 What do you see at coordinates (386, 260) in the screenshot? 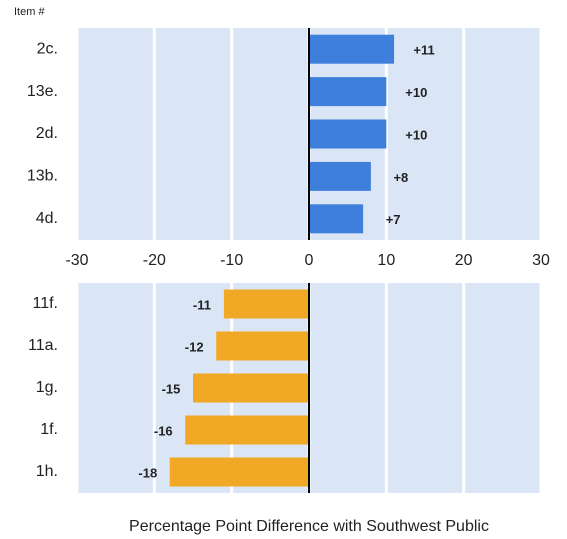
I see `x-tick-label: 10` at bounding box center [386, 260].